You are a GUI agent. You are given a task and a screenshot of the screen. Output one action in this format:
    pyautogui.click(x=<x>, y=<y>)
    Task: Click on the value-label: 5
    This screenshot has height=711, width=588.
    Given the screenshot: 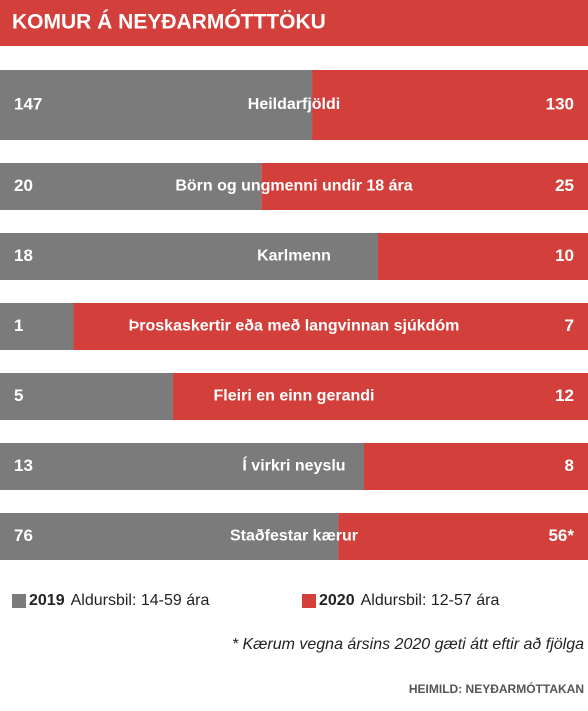 What is the action you would take?
    pyautogui.click(x=18, y=395)
    